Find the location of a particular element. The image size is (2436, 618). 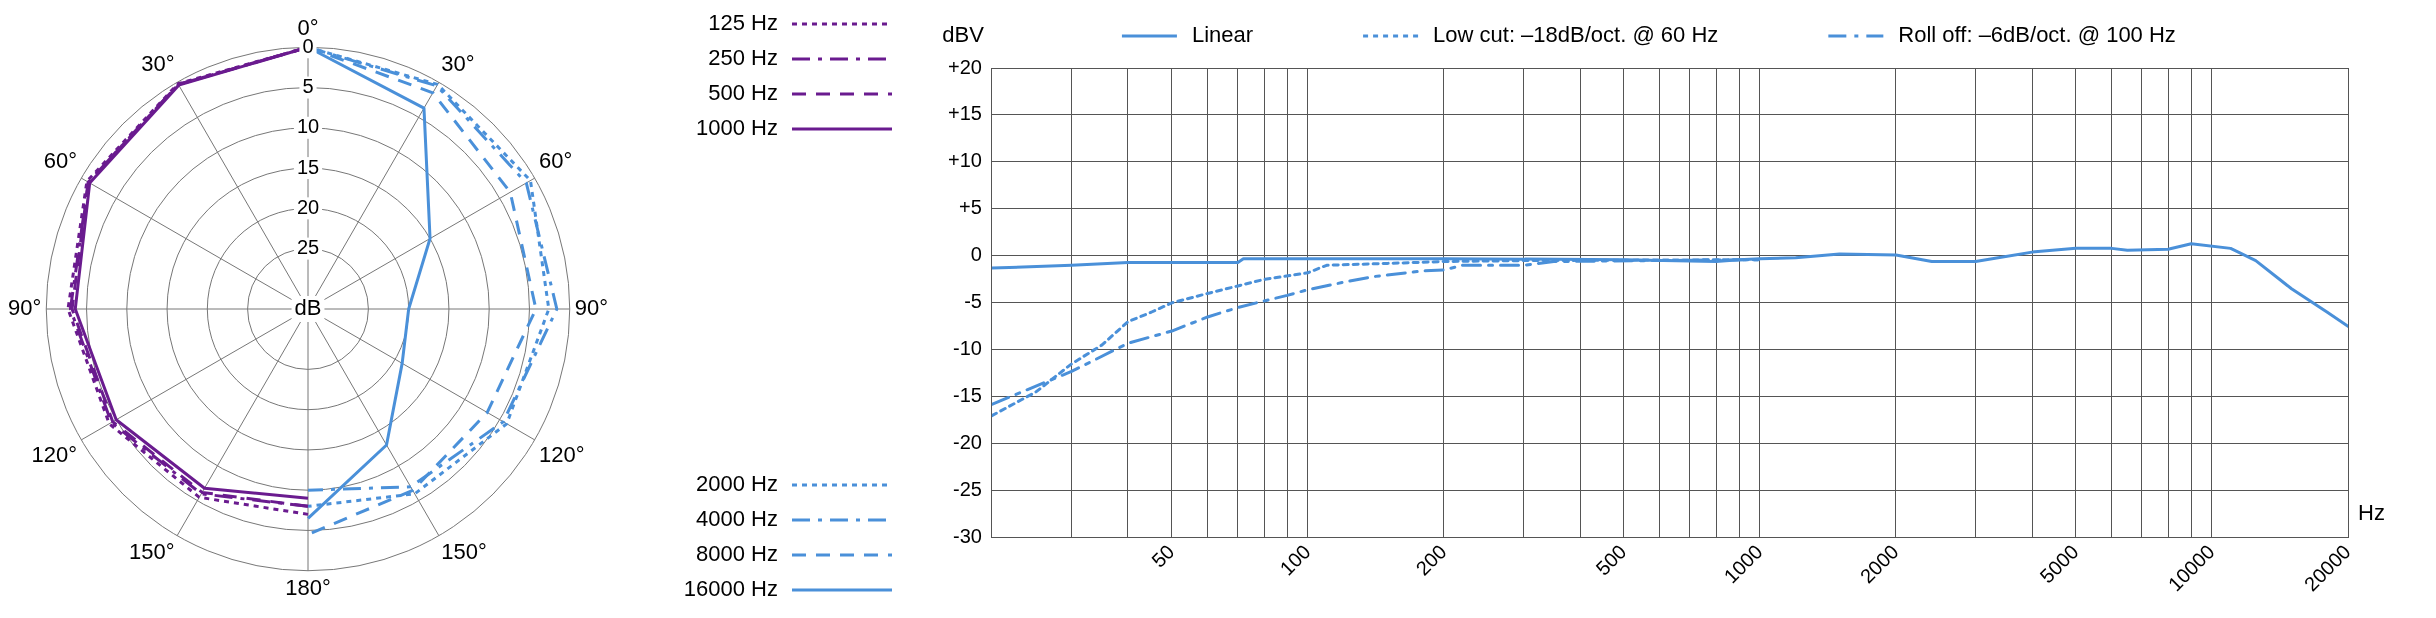

x-tick-label: 500 is located at coordinates (1611, 560).